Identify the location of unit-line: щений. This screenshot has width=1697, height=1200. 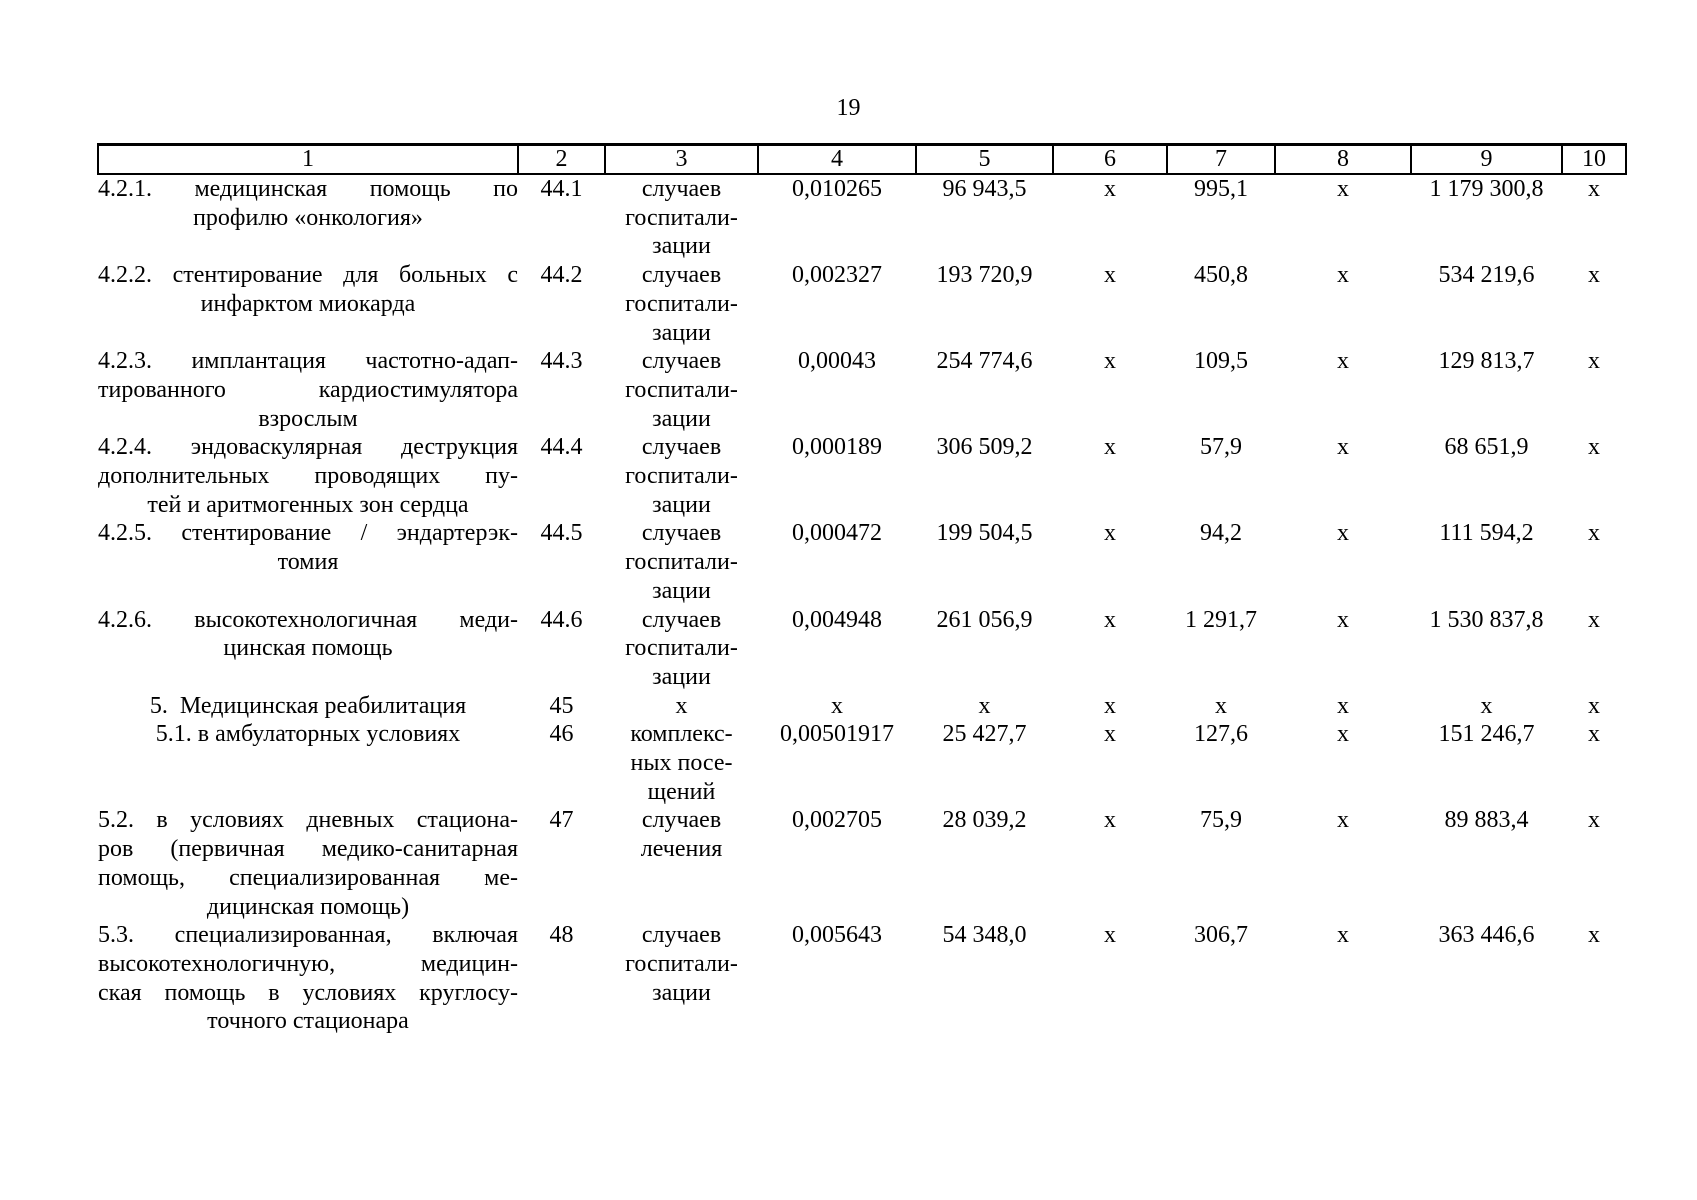
(681, 791).